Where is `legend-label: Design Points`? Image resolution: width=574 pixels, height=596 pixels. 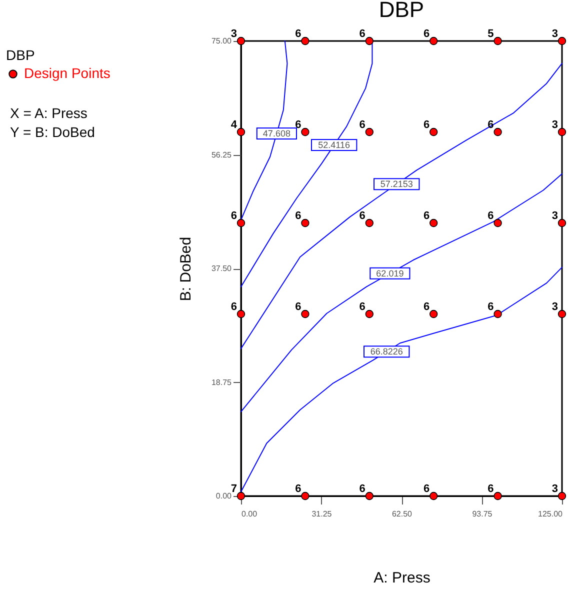 legend-label: Design Points is located at coordinates (67, 73).